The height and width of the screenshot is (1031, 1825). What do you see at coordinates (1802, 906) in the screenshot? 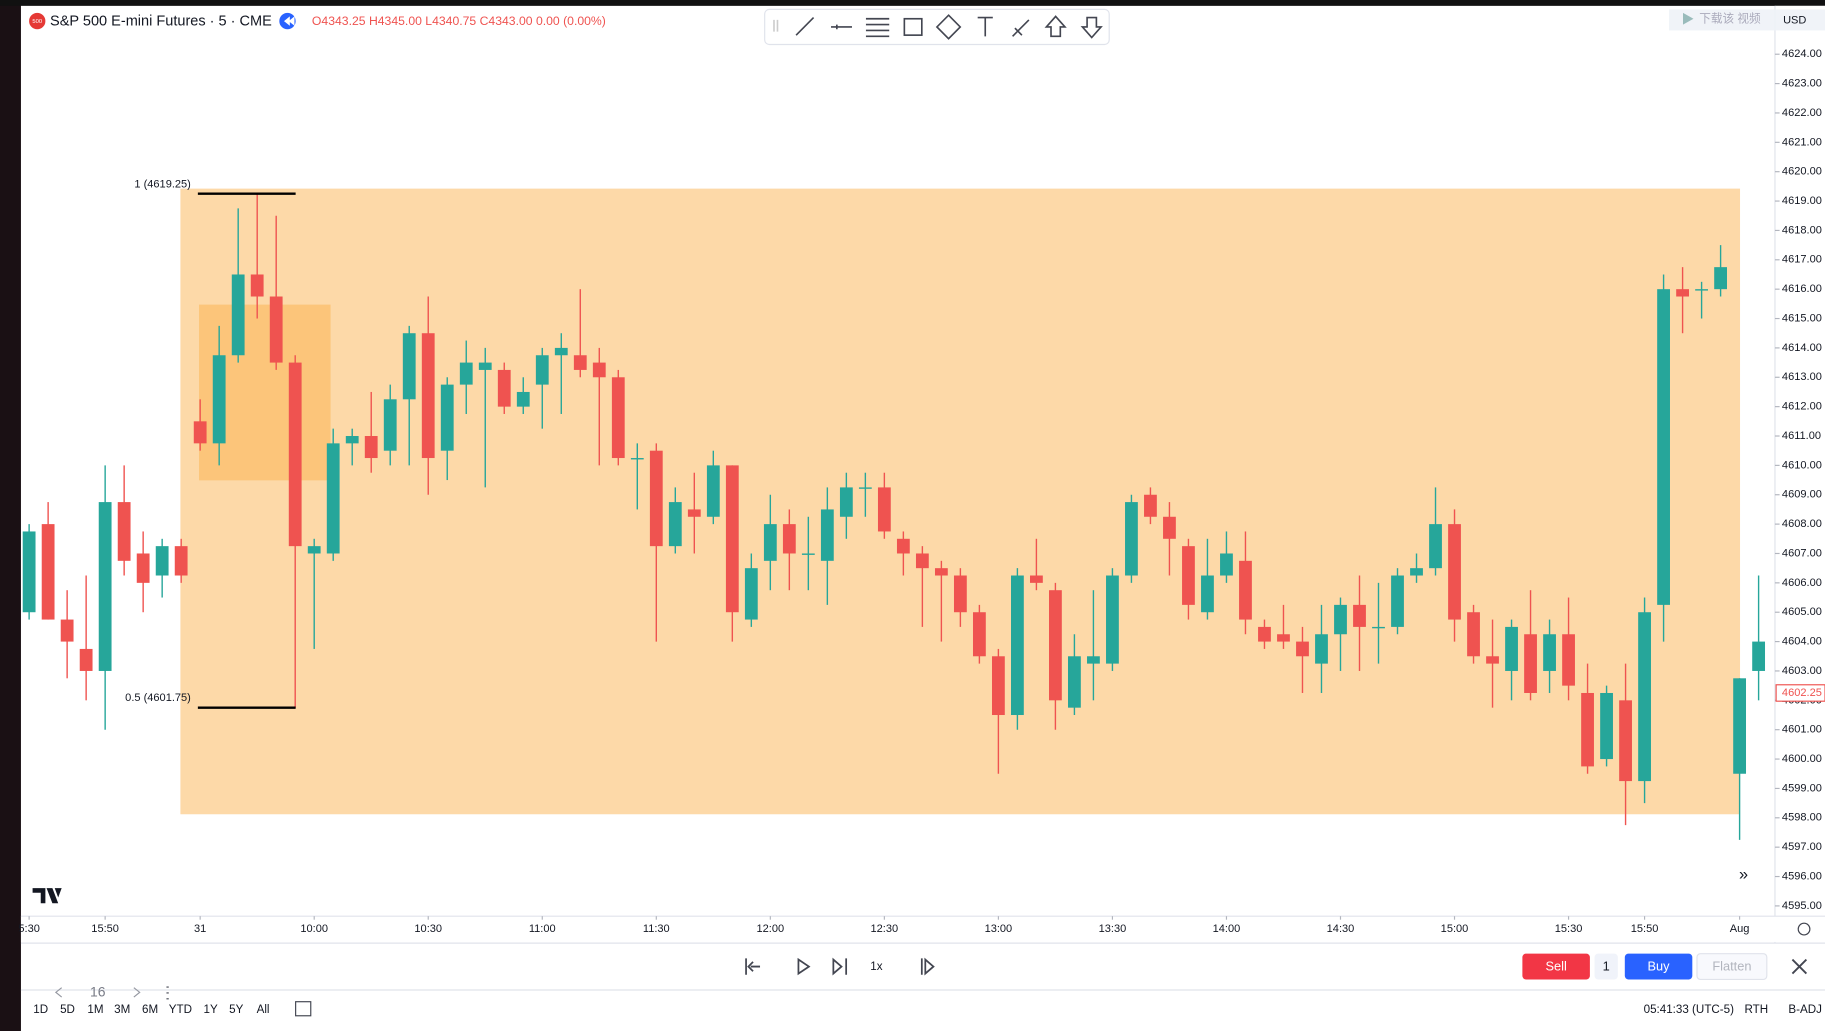
I see `y-tick-label: 4595.00` at bounding box center [1802, 906].